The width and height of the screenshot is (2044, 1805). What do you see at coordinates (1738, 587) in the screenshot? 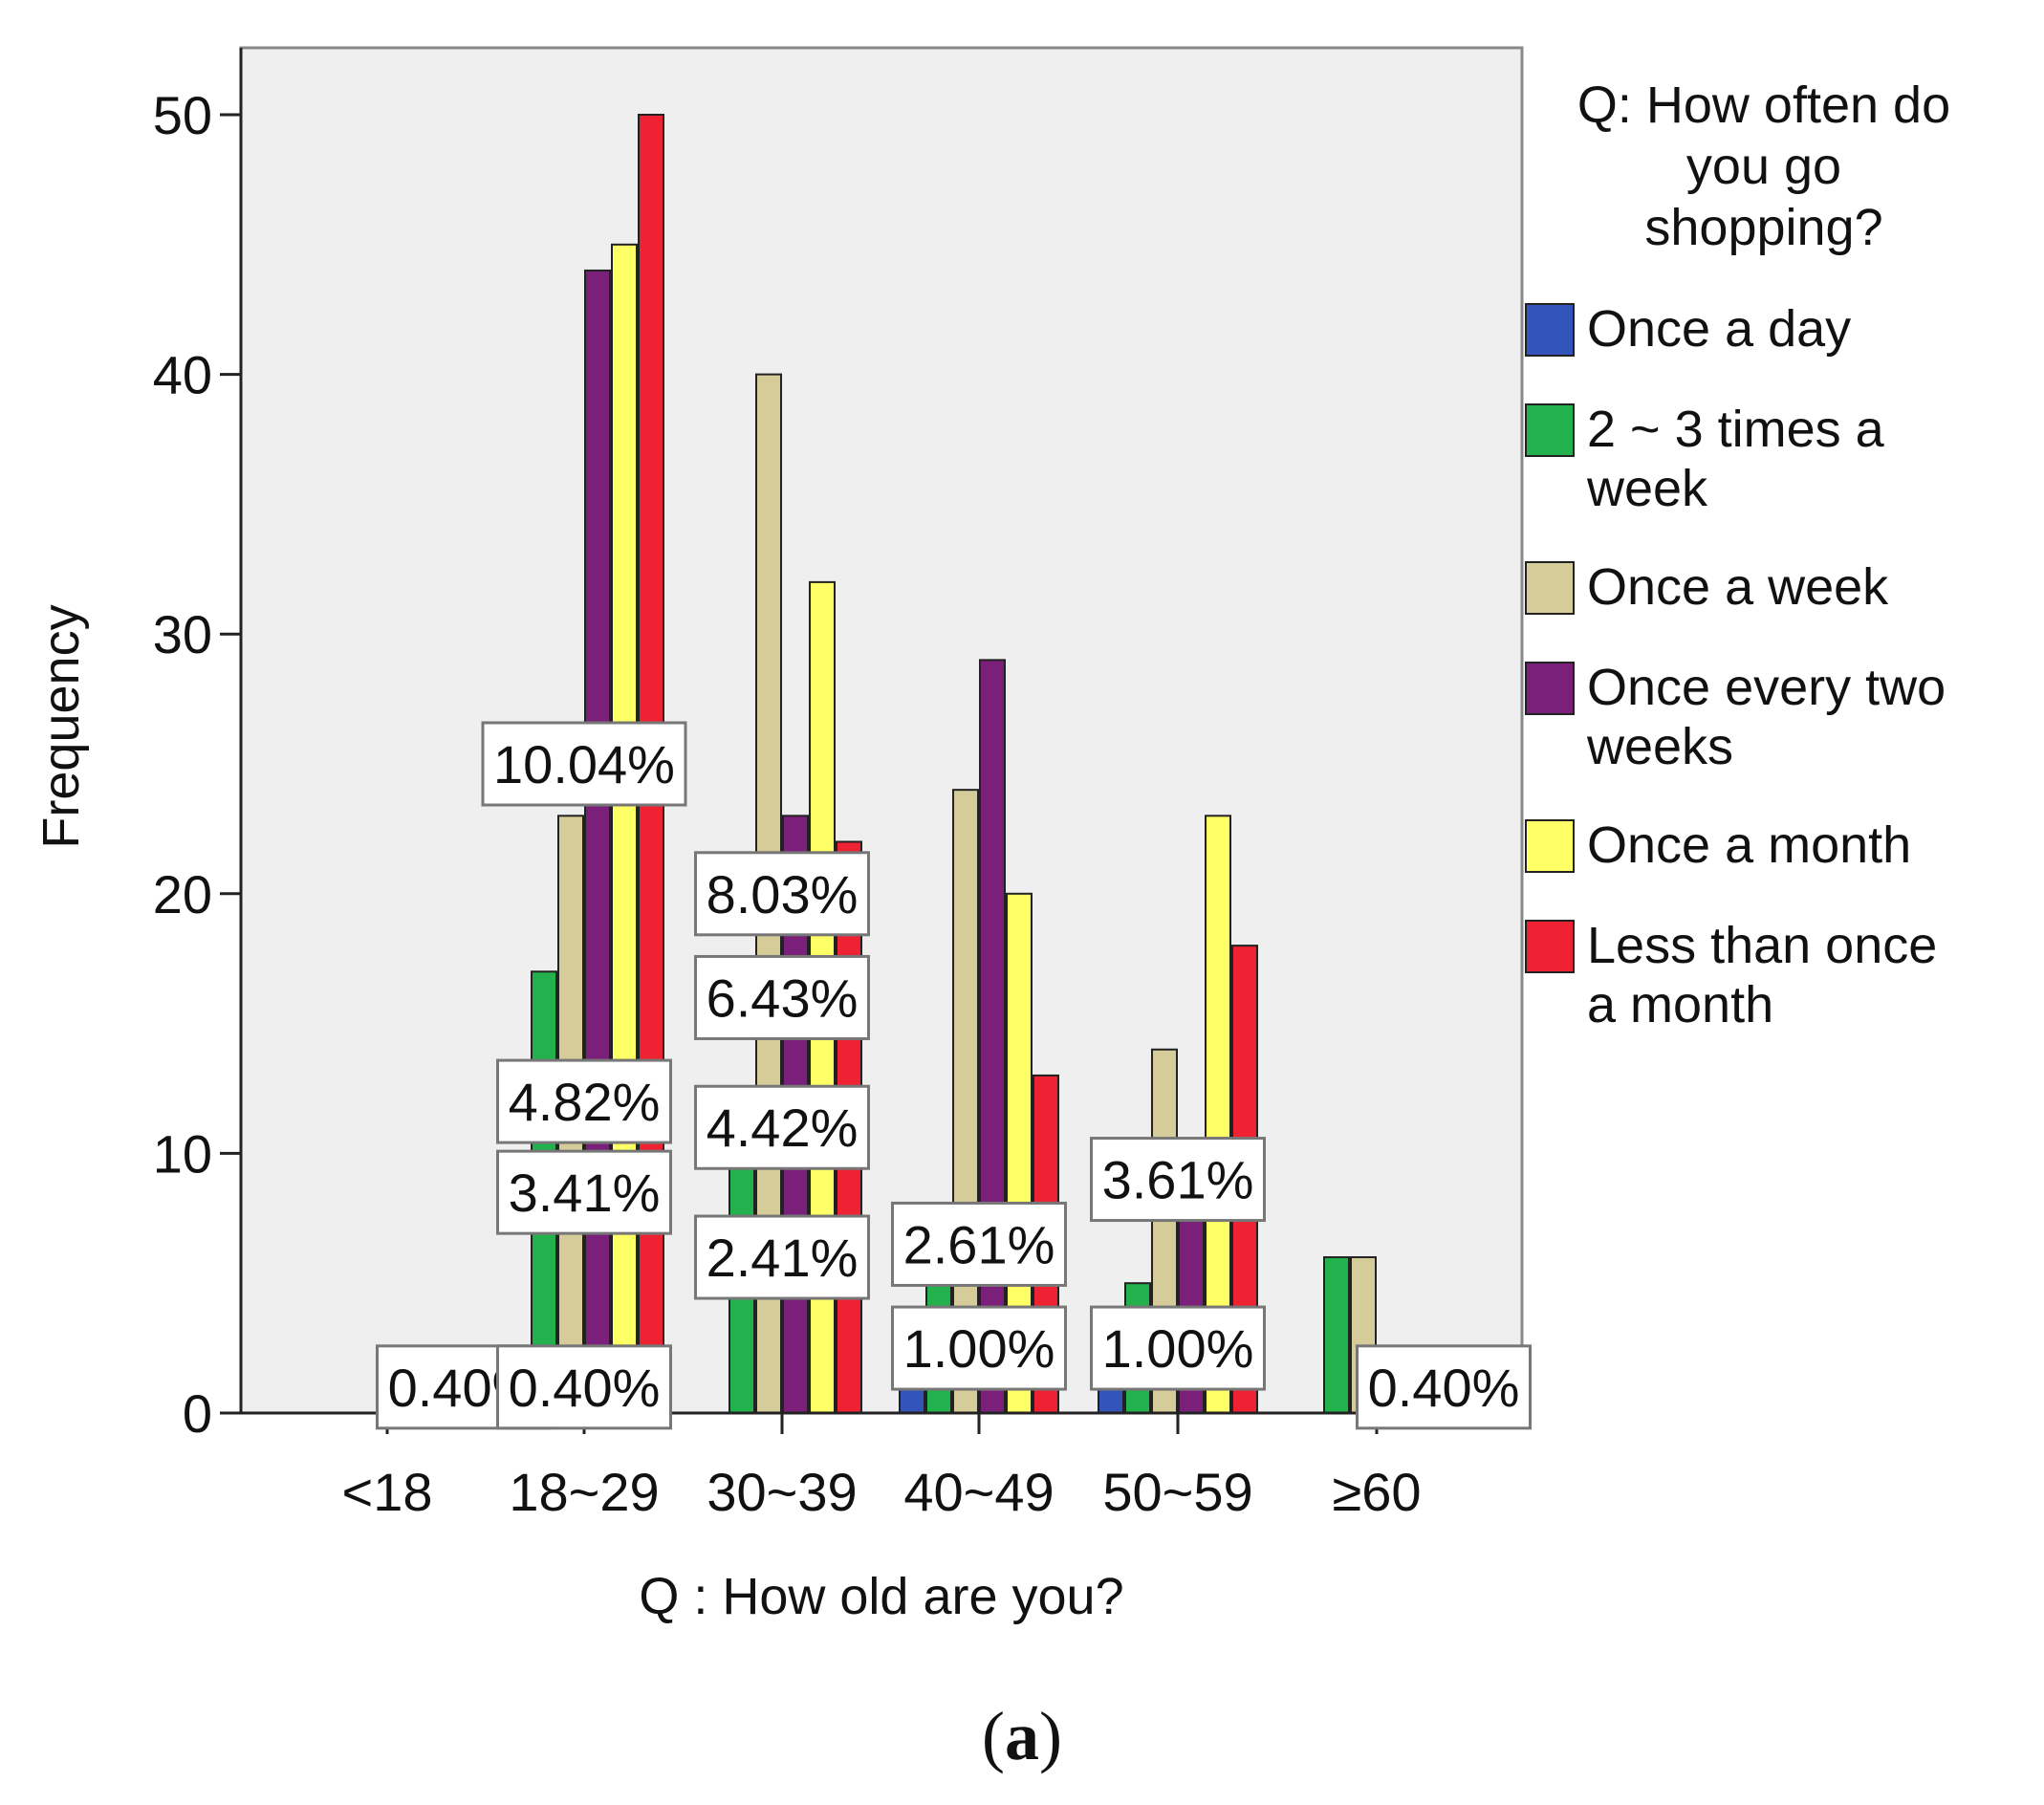
I see `legend-label: Once a week` at bounding box center [1738, 587].